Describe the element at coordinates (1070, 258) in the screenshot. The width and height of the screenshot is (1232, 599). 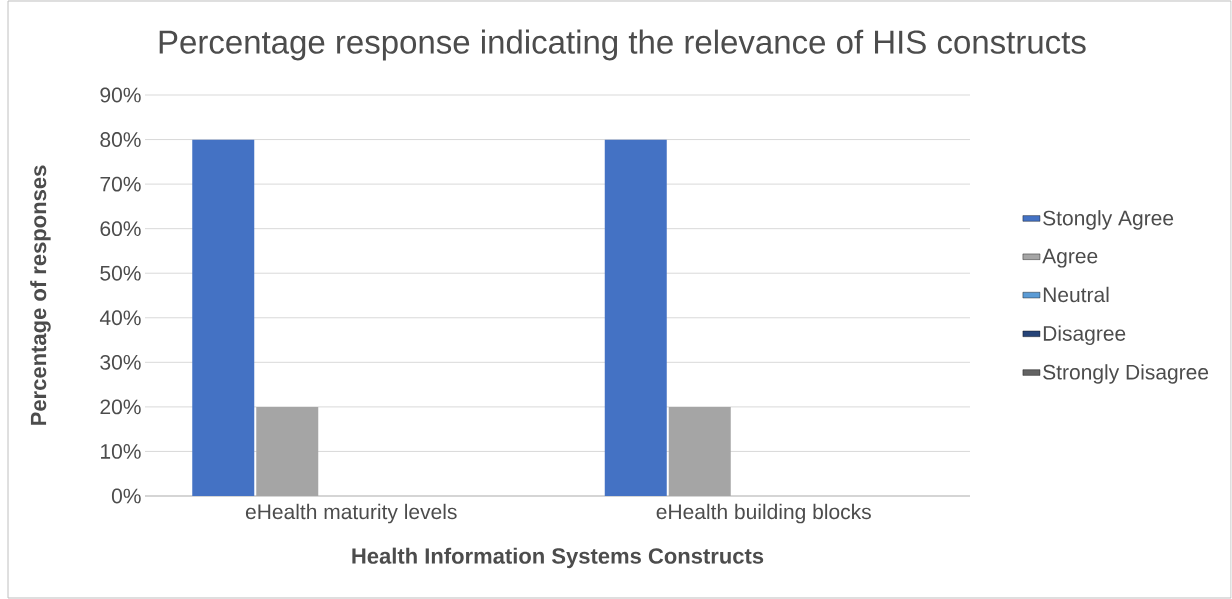
I see `legend-label: Agree` at that location.